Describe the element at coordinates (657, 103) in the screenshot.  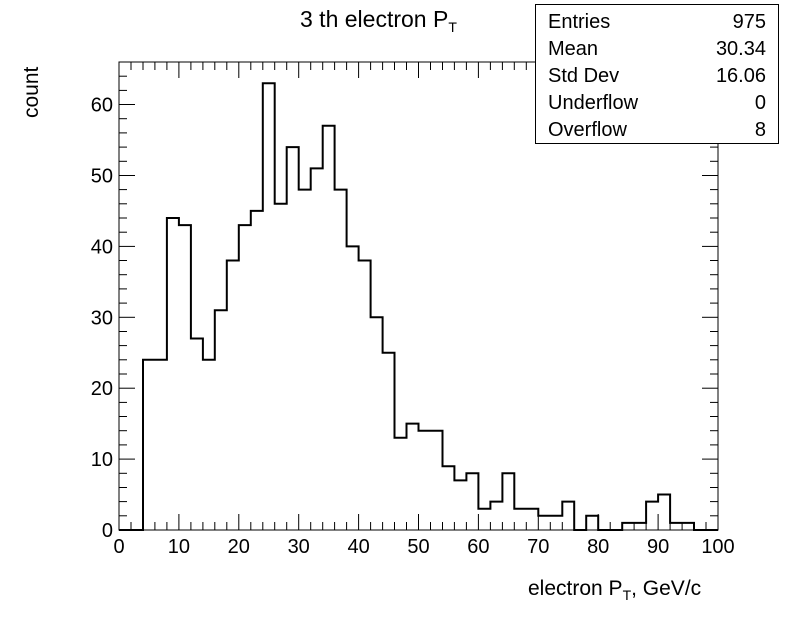
I see `stat-underflow: Underflow 0` at that location.